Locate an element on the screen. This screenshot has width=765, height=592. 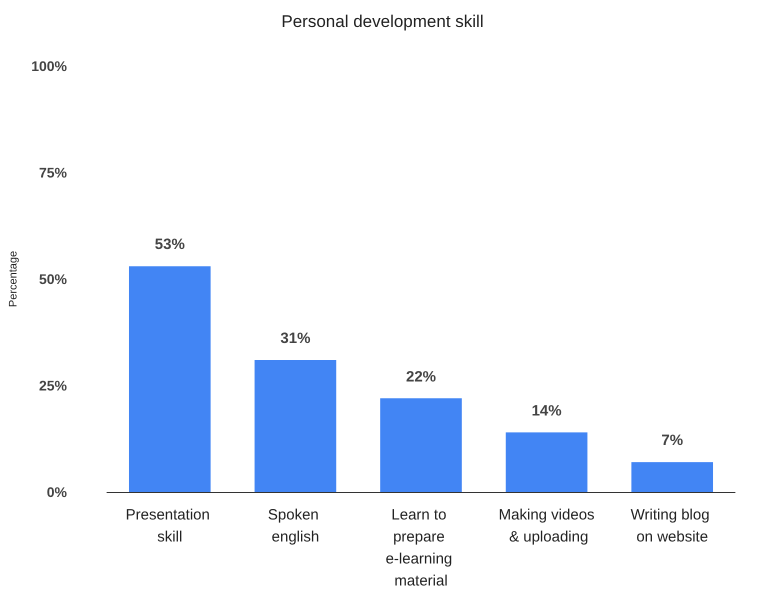
y-tick-label: 25% is located at coordinates (53, 386).